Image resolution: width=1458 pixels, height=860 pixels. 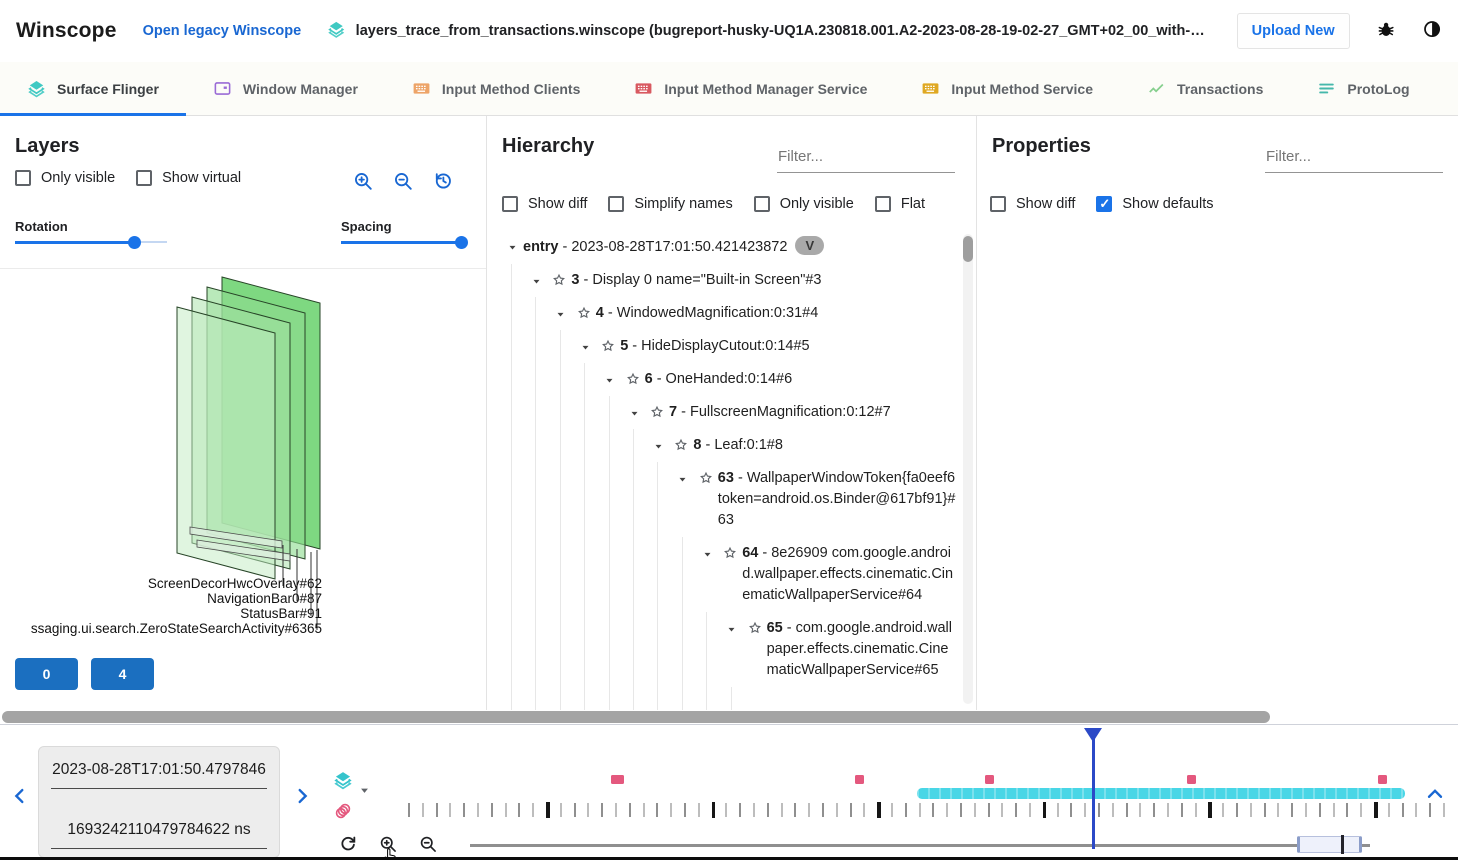 What do you see at coordinates (866, 159) in the screenshot?
I see `hierarchy-filter-input` at bounding box center [866, 159].